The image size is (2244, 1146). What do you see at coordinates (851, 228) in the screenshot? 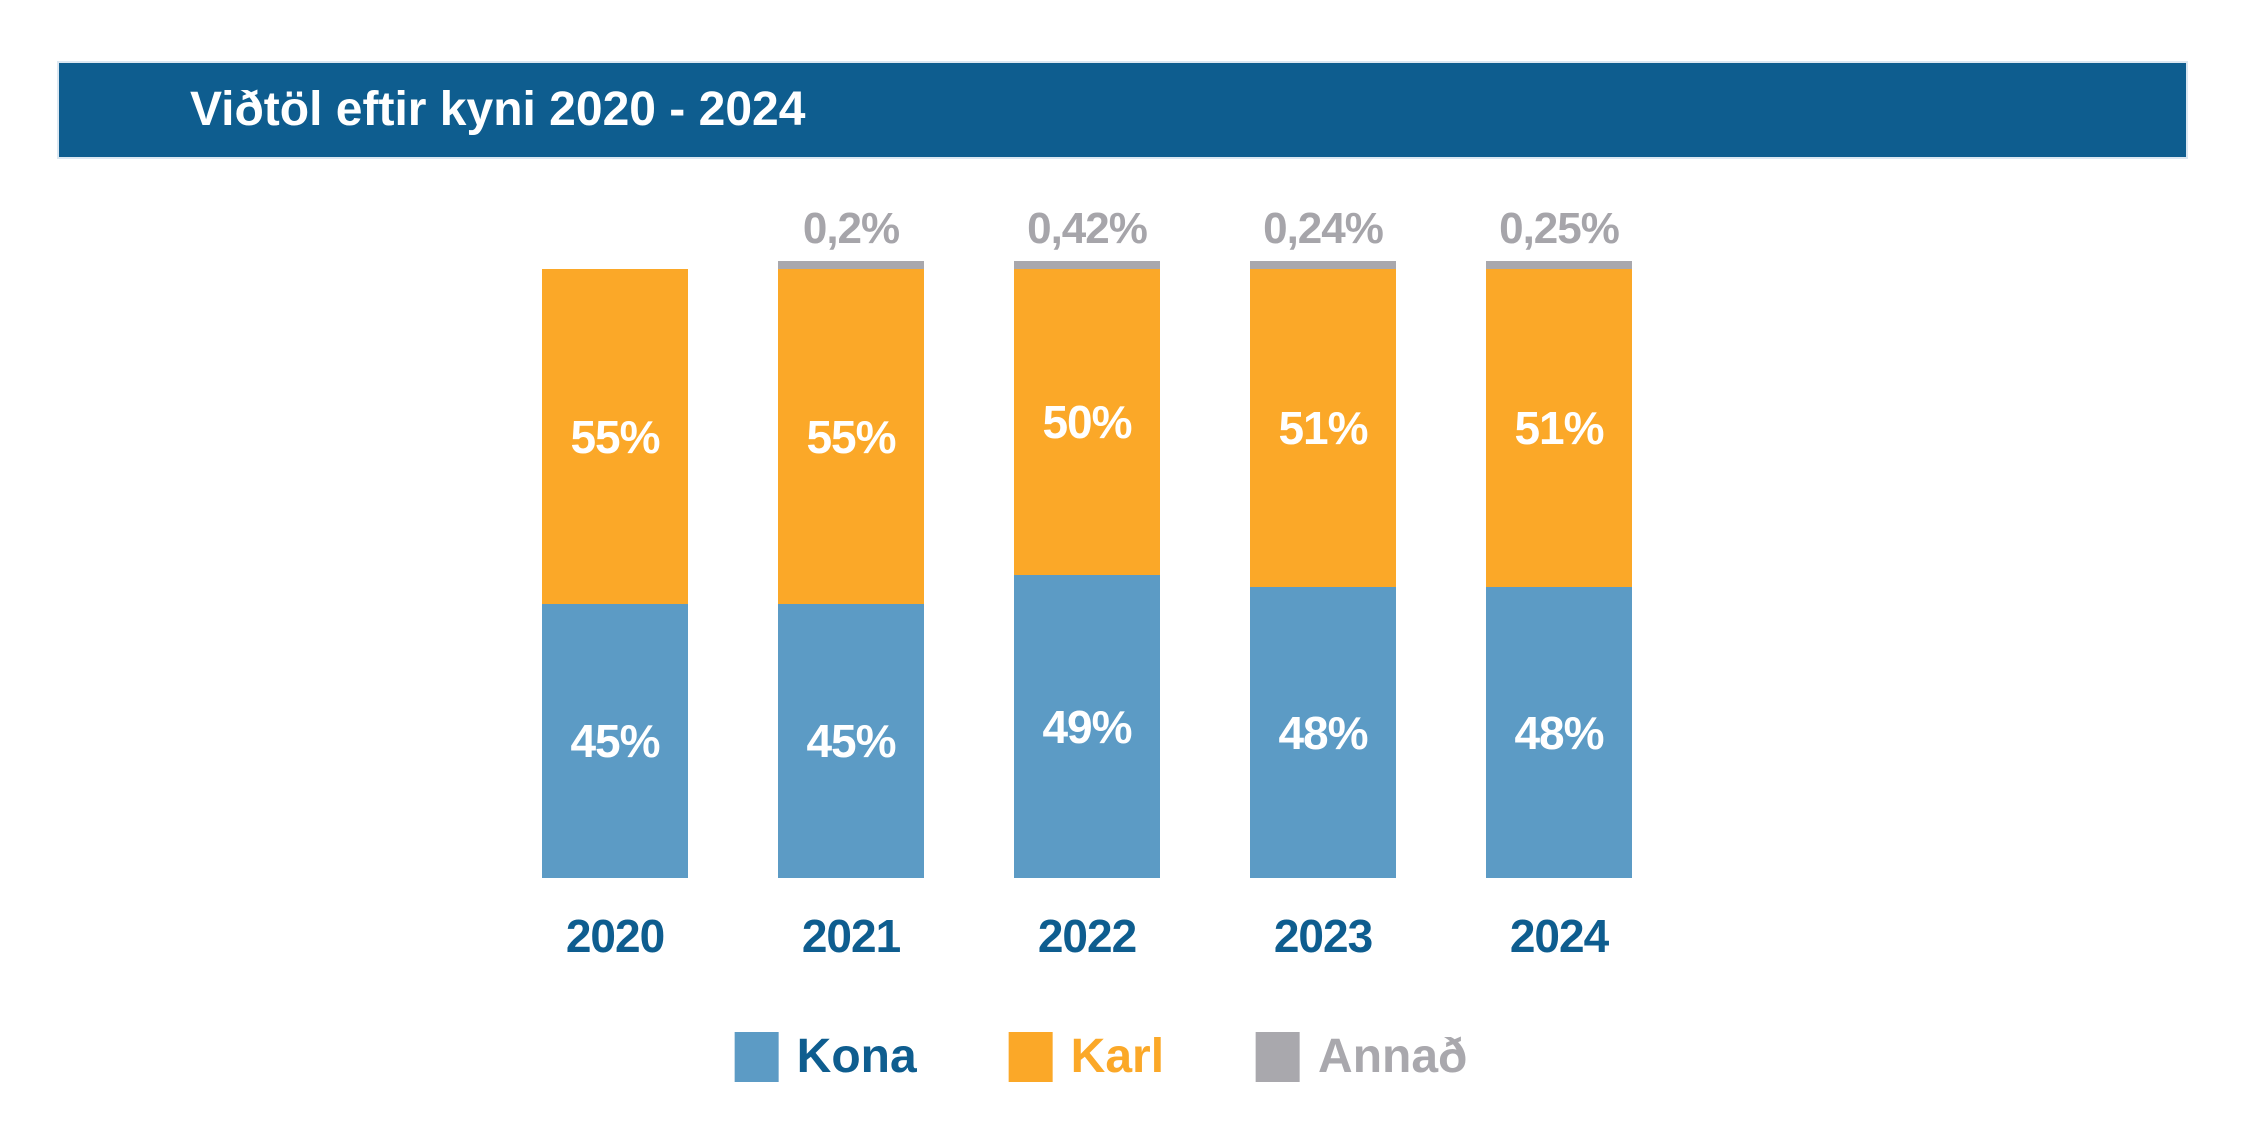
I see `annad-value-label-2021: 0,2%` at bounding box center [851, 228].